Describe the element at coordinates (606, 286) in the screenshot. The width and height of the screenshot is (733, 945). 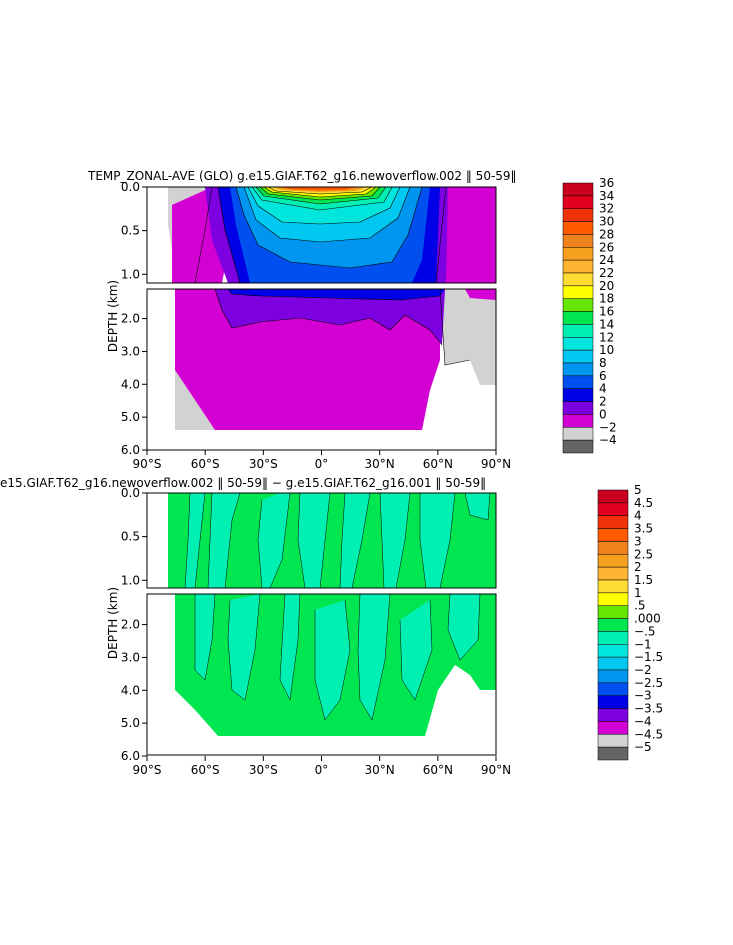
I see `colorbar-label: 20` at that location.